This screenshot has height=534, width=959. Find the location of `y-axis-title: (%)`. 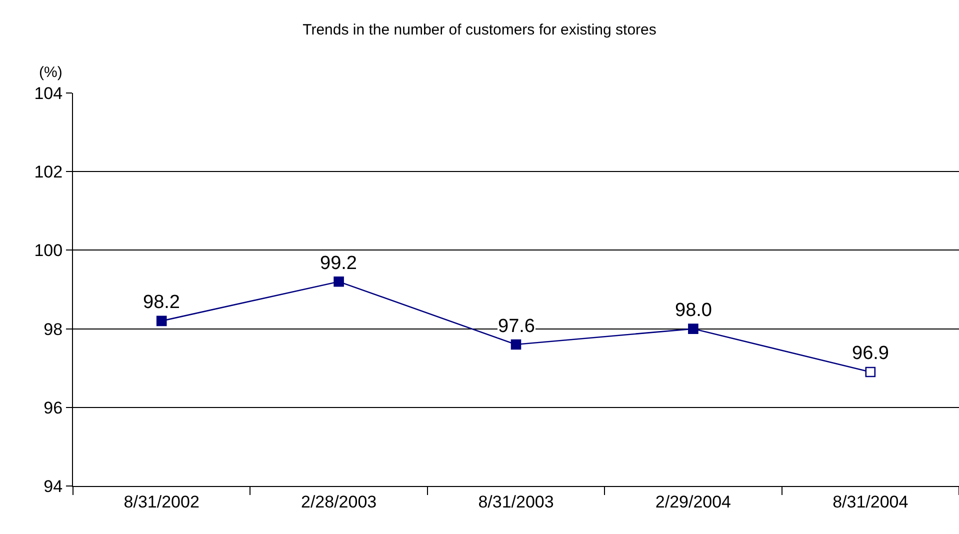

y-axis-title: (%) is located at coordinates (50, 72).